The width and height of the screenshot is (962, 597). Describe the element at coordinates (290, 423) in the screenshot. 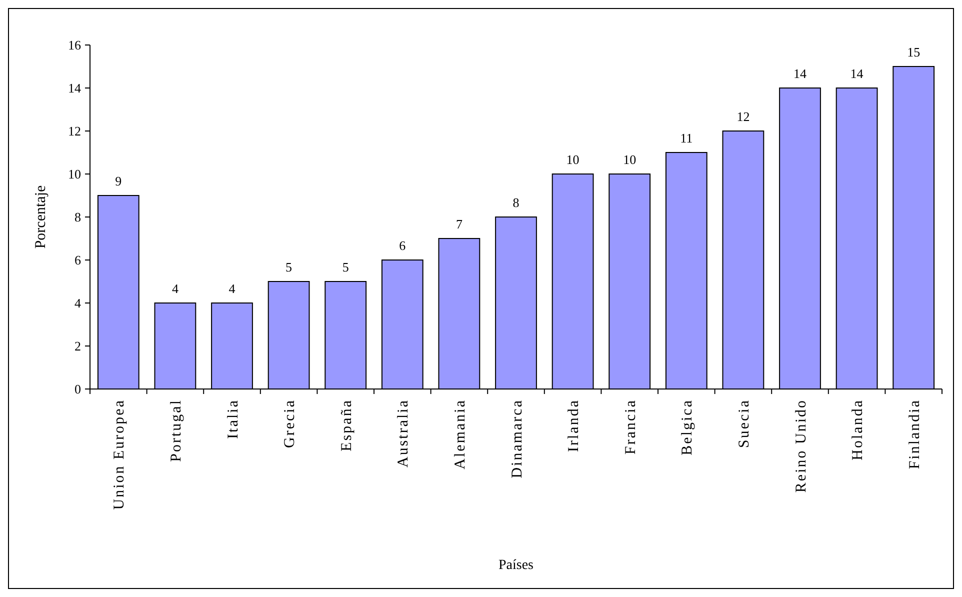

I see `x-tick-label: Grecia` at that location.